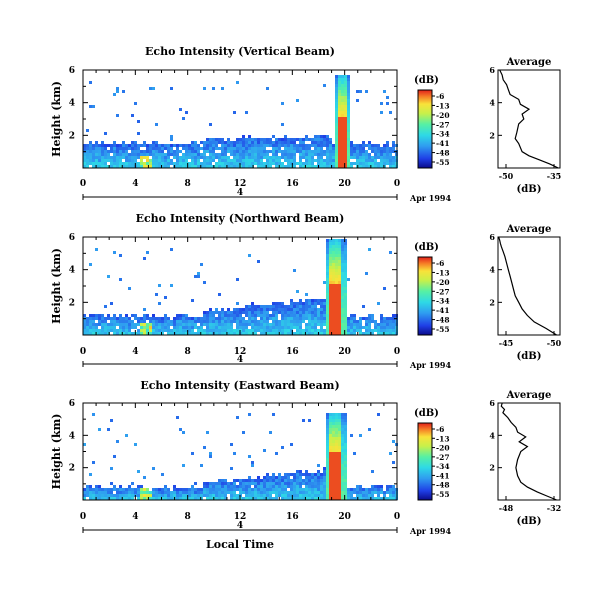 The width and height of the screenshot is (614, 598). What do you see at coordinates (529, 451) in the screenshot?
I see `average-3-frame` at bounding box center [529, 451].